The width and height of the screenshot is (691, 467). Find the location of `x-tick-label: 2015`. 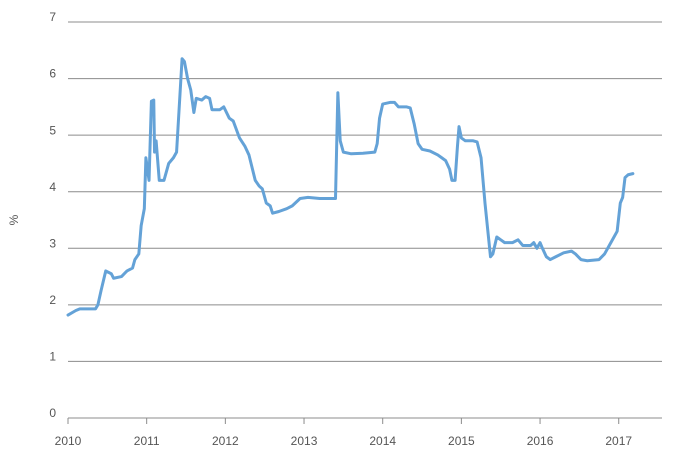

x-tick-label: 2015 is located at coordinates (461, 441).